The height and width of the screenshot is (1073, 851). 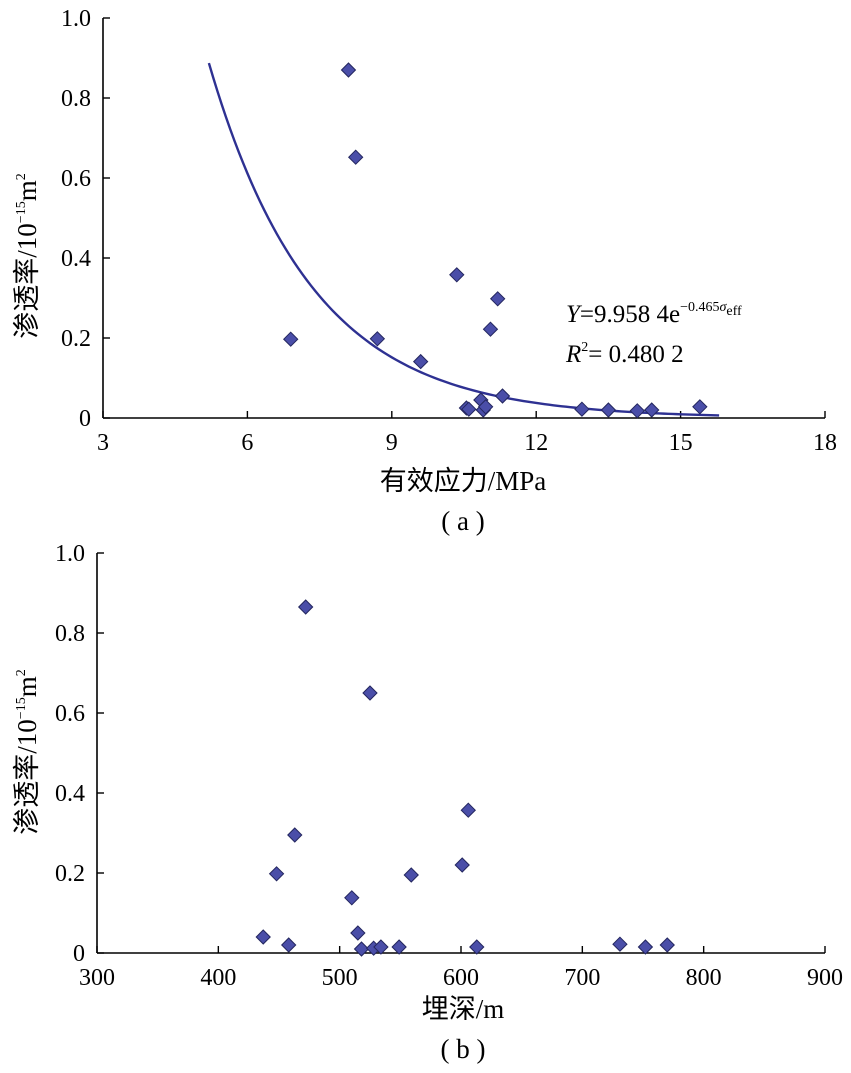 What do you see at coordinates (392, 443) in the screenshot?
I see `x-tick-label: 9` at bounding box center [392, 443].